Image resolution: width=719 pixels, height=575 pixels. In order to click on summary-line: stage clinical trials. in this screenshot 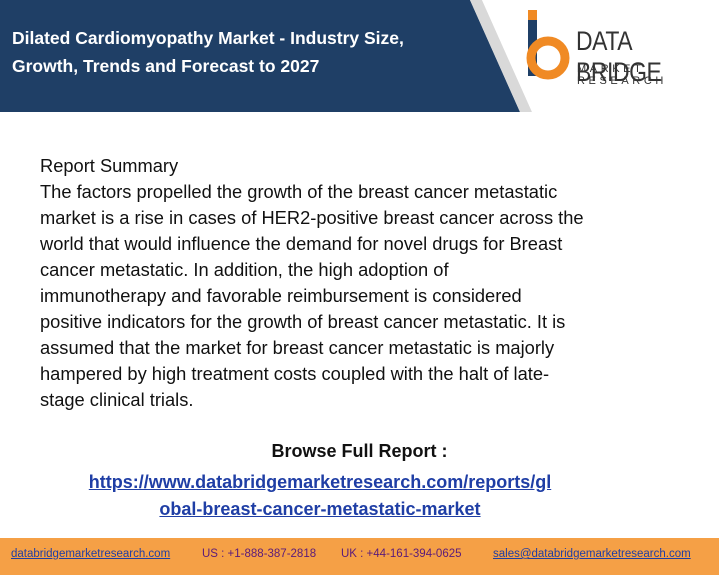, I will do `click(117, 399)`.